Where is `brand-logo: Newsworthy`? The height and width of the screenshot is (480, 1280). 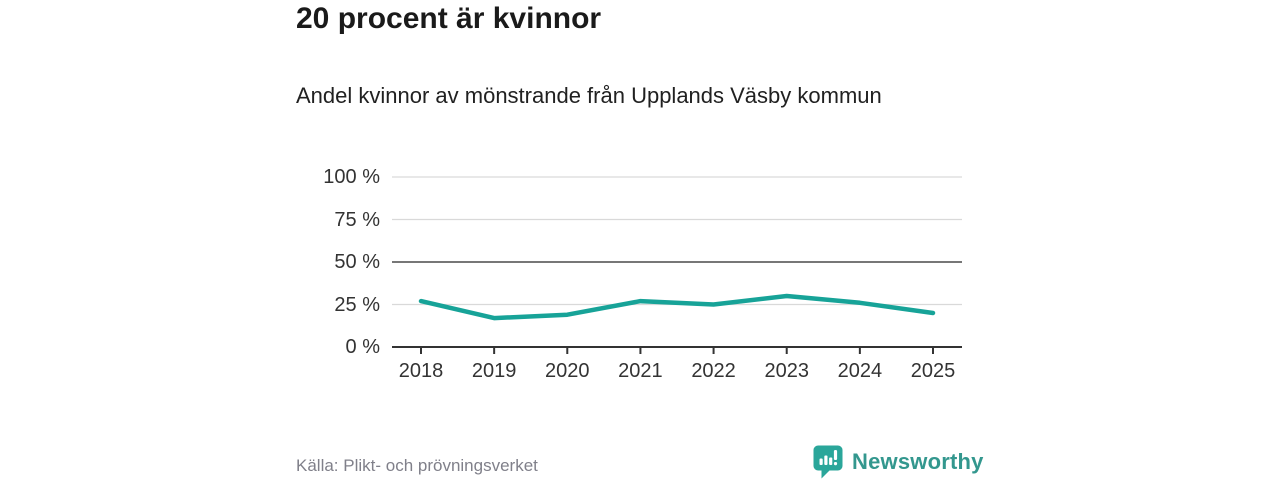
brand-logo: Newsworthy is located at coordinates (898, 462).